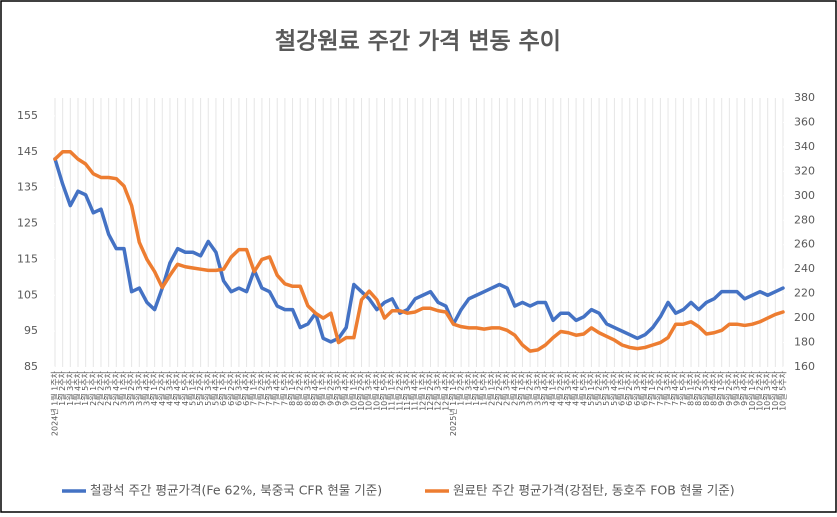  What do you see at coordinates (637, 387) in the screenshot?
I see `x-tick-label: 6월 3주차` at bounding box center [637, 387].